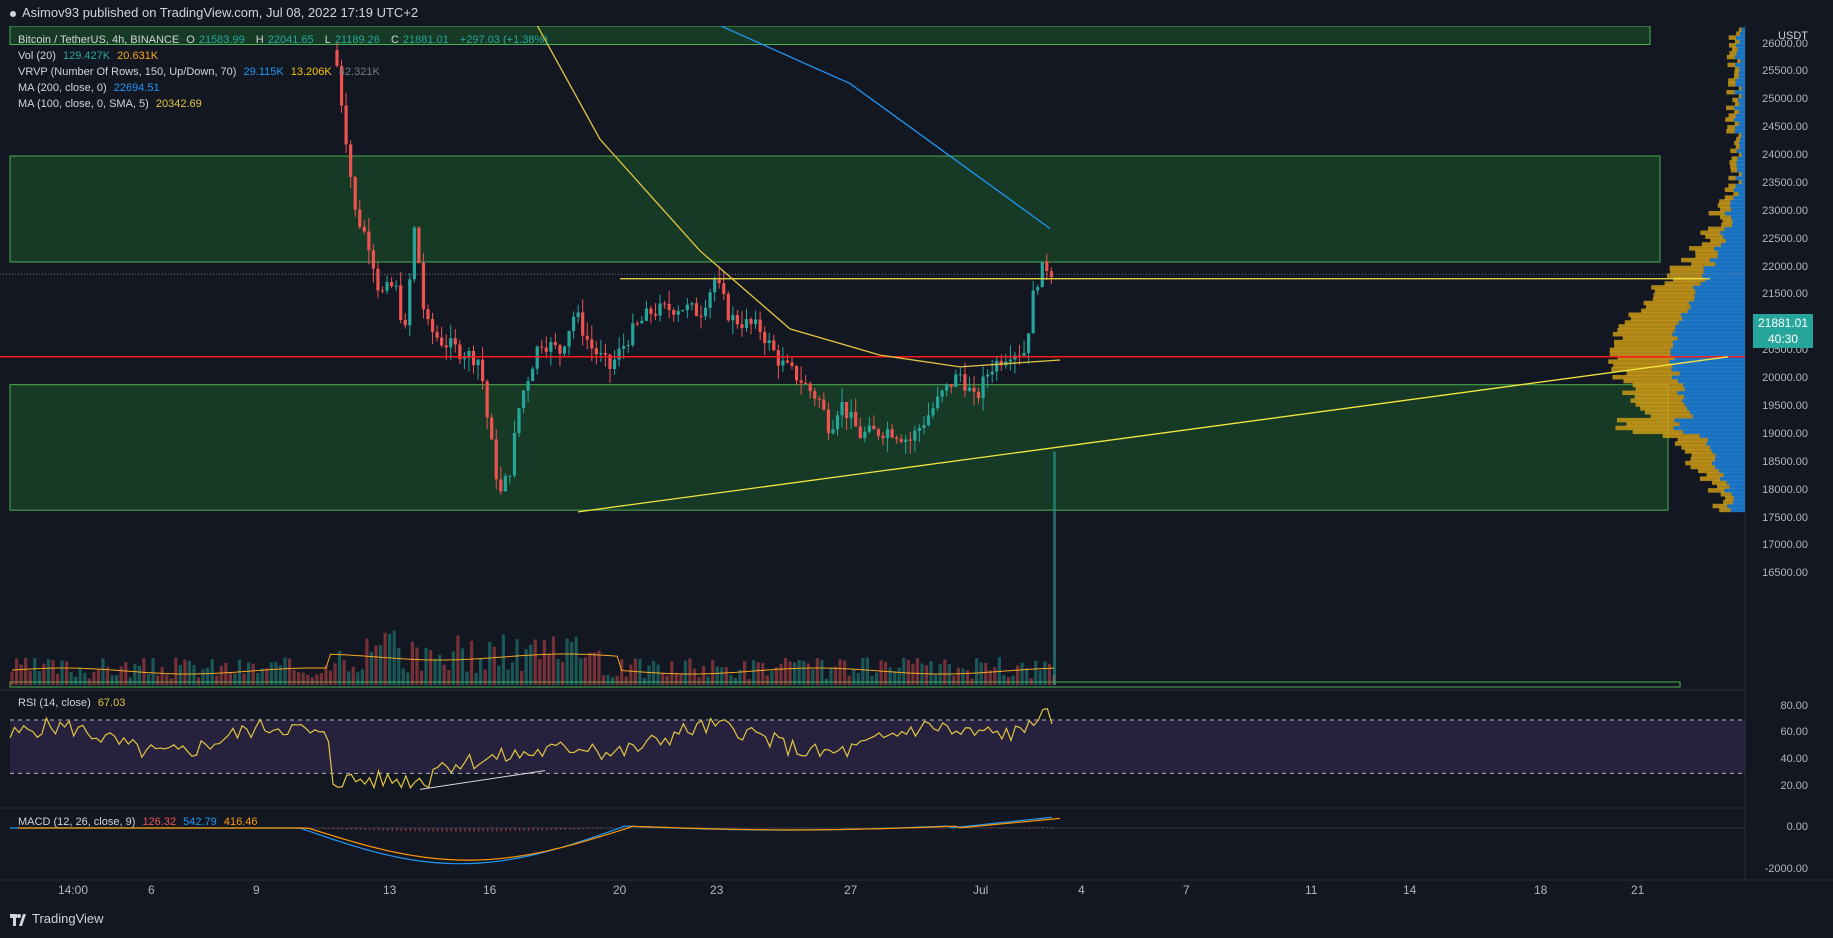  What do you see at coordinates (178, 104) in the screenshot?
I see `ma100-value: 20342.69` at bounding box center [178, 104].